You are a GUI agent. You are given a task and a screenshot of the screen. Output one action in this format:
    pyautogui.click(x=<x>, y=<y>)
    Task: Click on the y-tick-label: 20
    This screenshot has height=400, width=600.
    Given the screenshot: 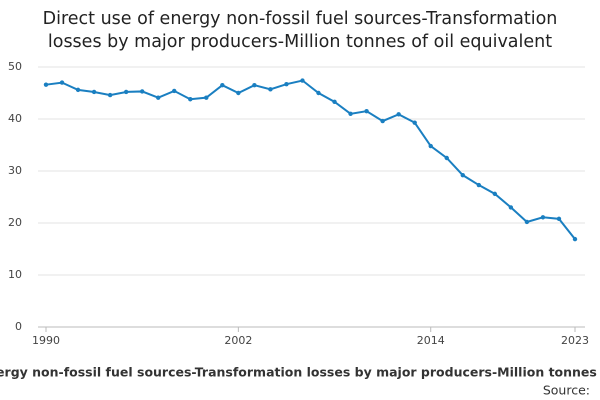 What is the action you would take?
    pyautogui.click(x=15, y=222)
    